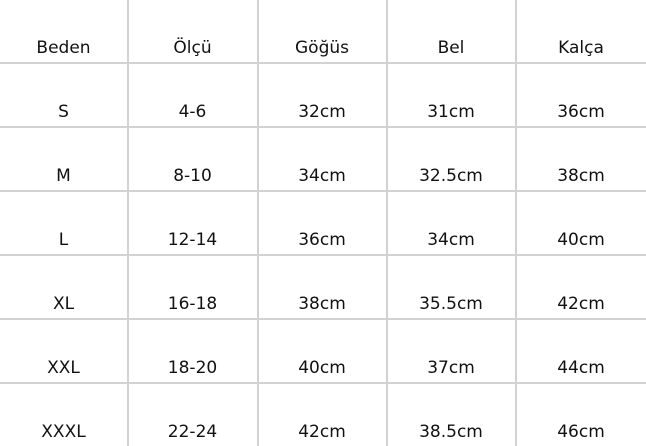 The image size is (646, 446). Describe the element at coordinates (192, 432) in the screenshot. I see `table-cell: 22-24` at that location.